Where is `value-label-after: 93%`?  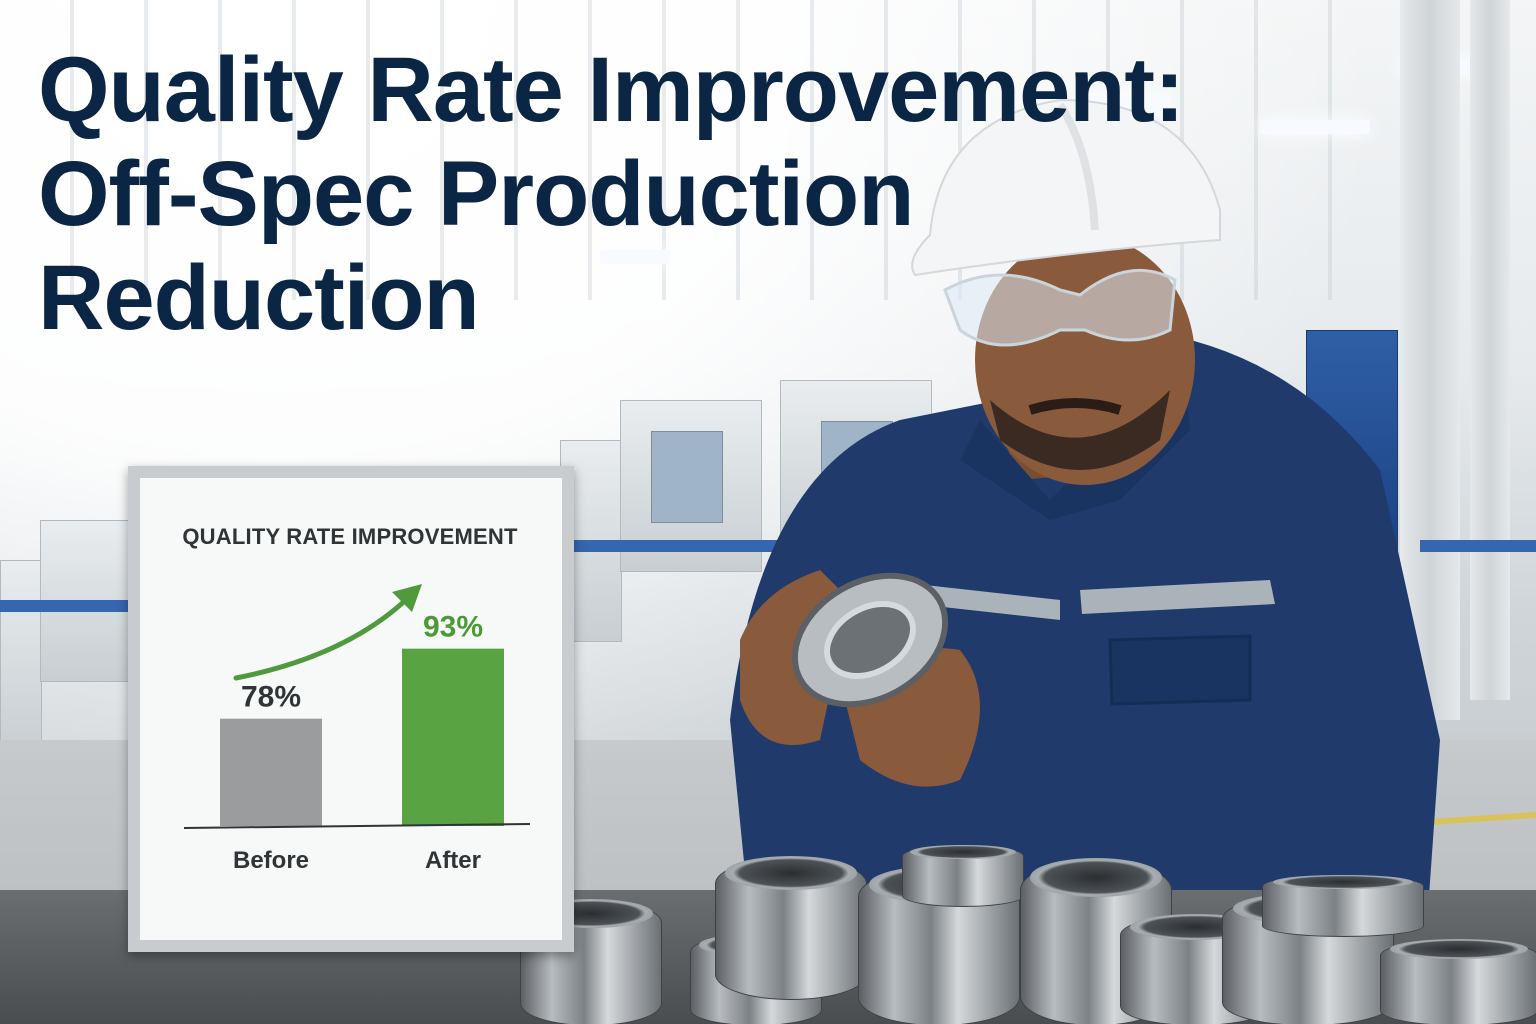 value-label-after: 93% is located at coordinates (453, 627).